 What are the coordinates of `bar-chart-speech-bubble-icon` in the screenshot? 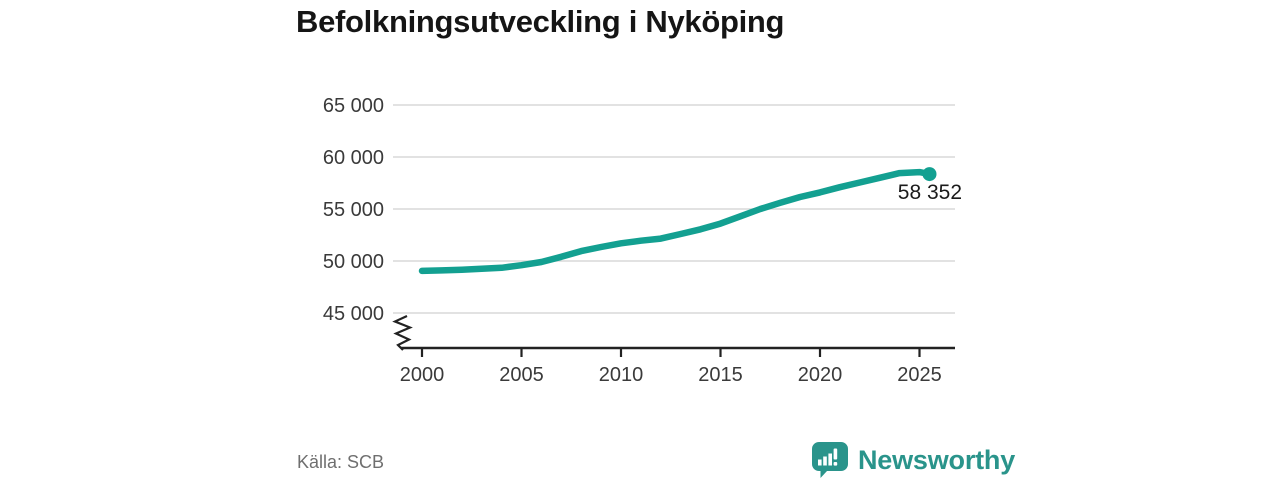 It's located at (830, 460).